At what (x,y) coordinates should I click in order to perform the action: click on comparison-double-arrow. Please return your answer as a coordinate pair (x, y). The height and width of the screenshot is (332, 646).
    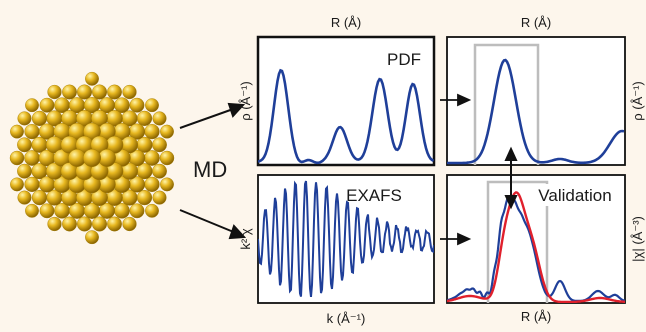
    Looking at the image, I should click on (511, 178).